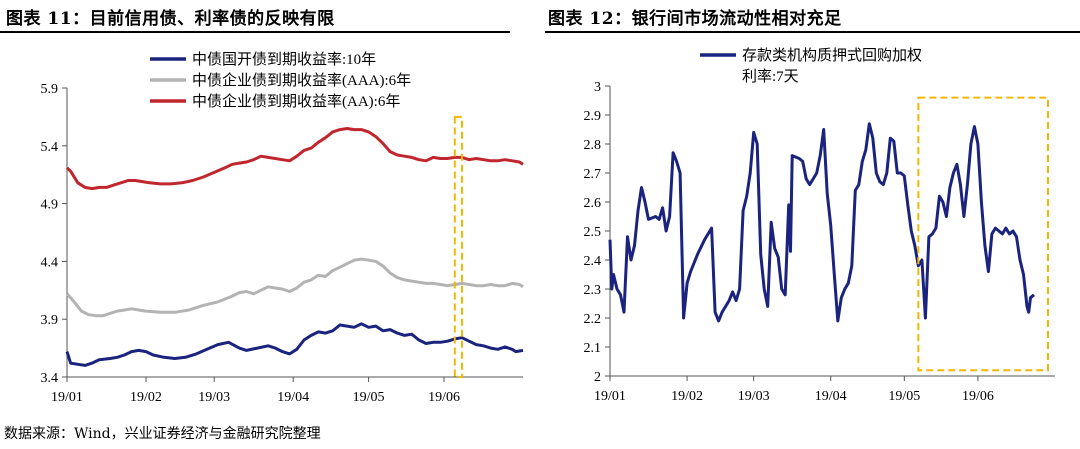 The image size is (1080, 449). Describe the element at coordinates (597, 377) in the screenshot. I see `right-y-tick-label: 2` at that location.